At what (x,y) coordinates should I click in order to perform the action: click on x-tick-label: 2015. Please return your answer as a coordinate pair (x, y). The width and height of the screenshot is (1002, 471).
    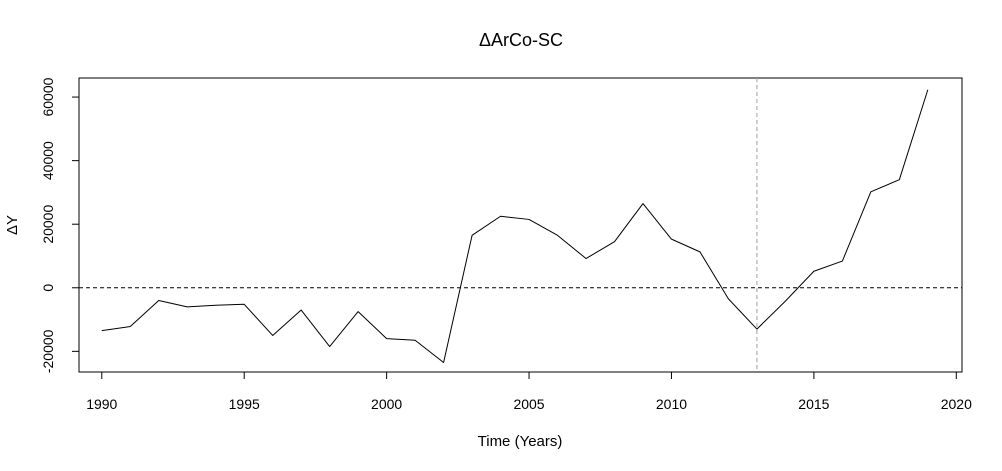
    Looking at the image, I should click on (813, 404).